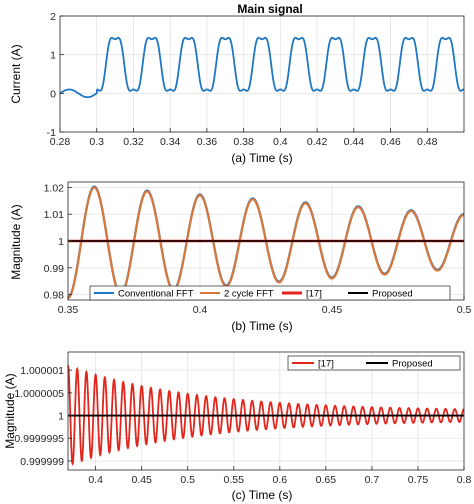 The image size is (474, 504). Describe the element at coordinates (317, 142) in the screenshot. I see `panel-a-xtick-label: 0.42` at that location.